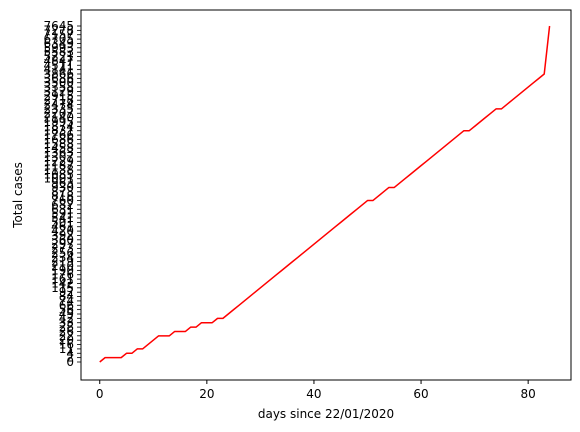 The image size is (580, 432). I want to click on y-tick-label: 2718, so click(58, 100).